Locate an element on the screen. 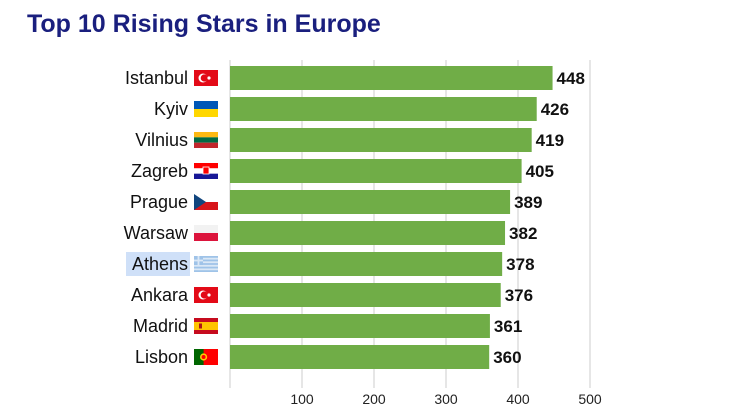 The image size is (747, 416). x-tick-label: 300 is located at coordinates (446, 399).